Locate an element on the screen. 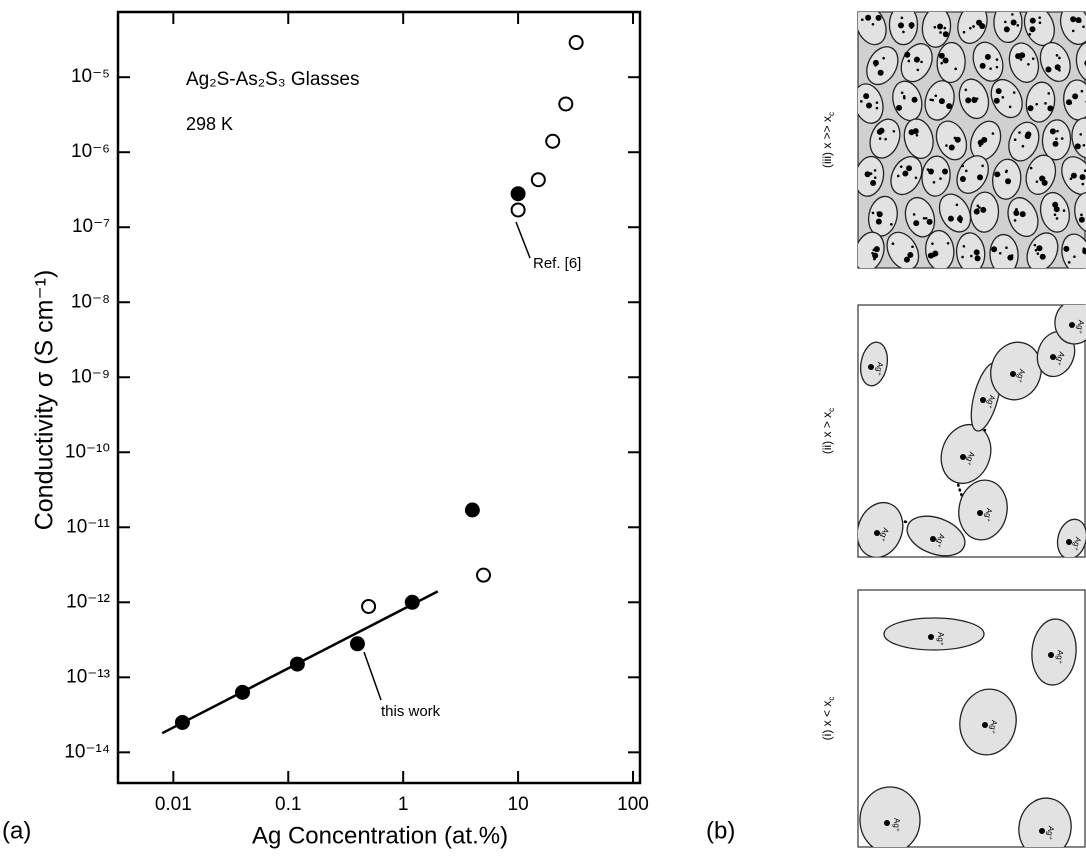  x-axis-label: Ag Concentration (at.%) is located at coordinates (380, 835).